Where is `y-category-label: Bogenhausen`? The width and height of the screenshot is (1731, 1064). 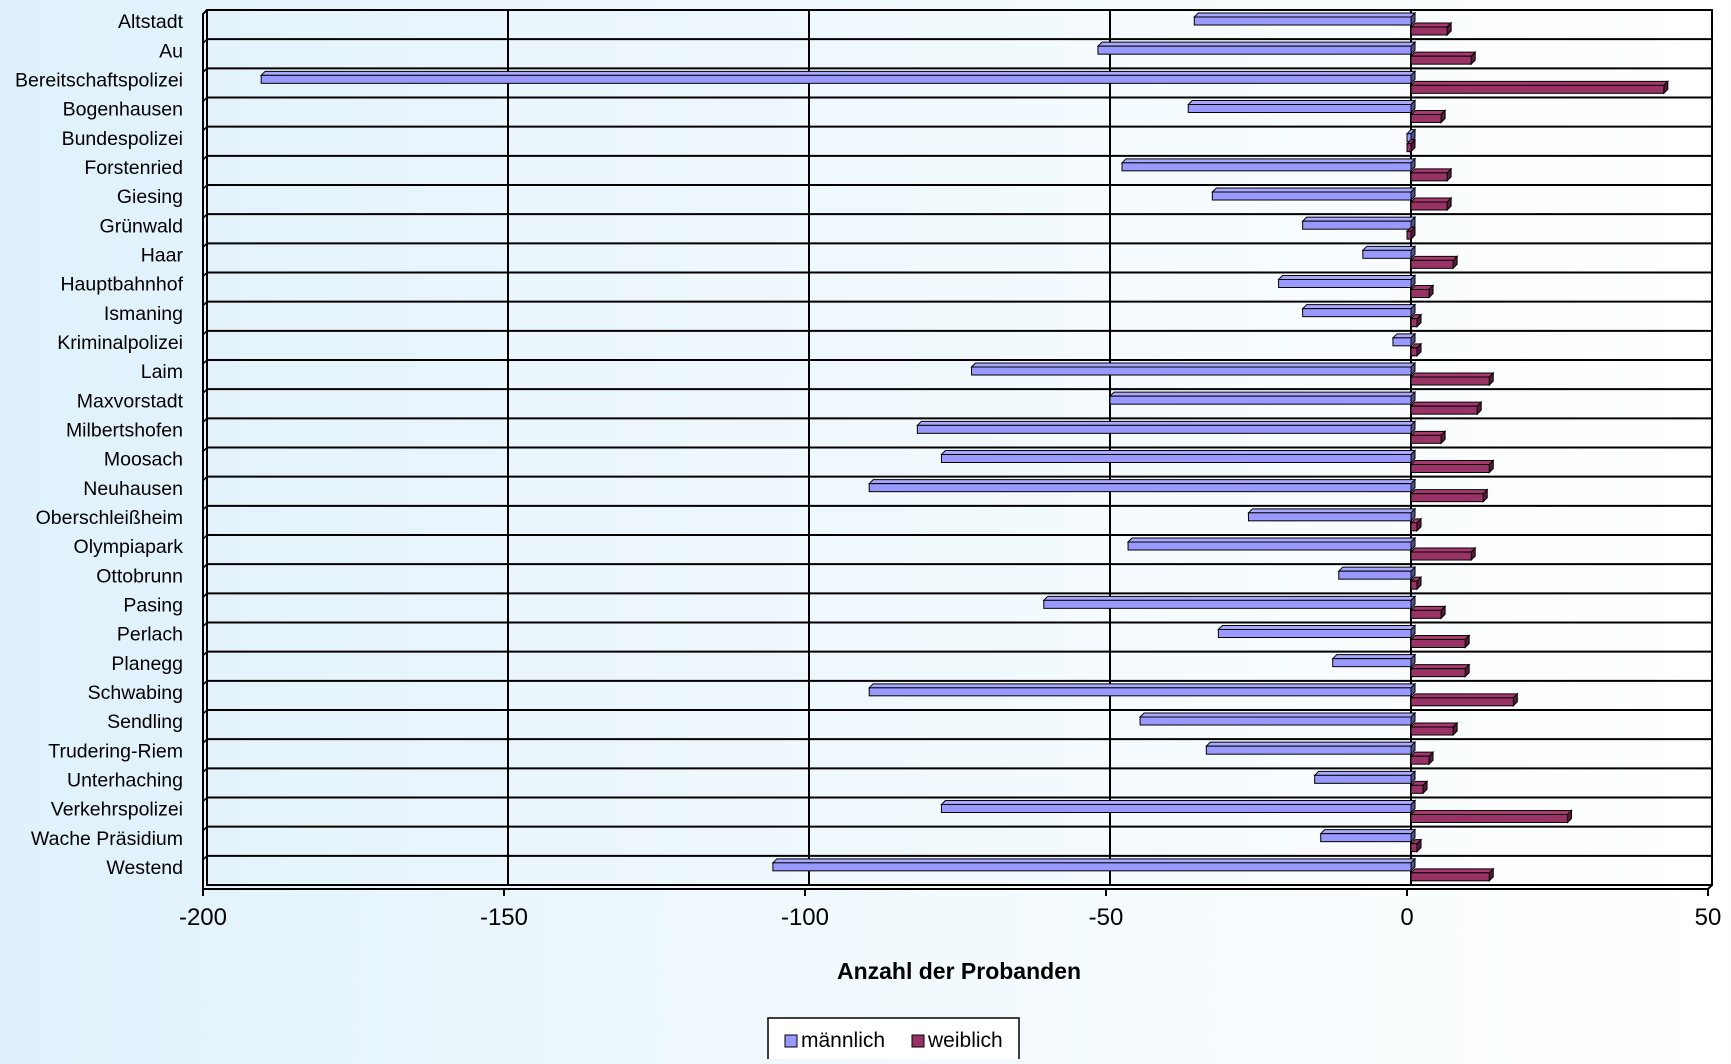 y-category-label: Bogenhausen is located at coordinates (123, 110).